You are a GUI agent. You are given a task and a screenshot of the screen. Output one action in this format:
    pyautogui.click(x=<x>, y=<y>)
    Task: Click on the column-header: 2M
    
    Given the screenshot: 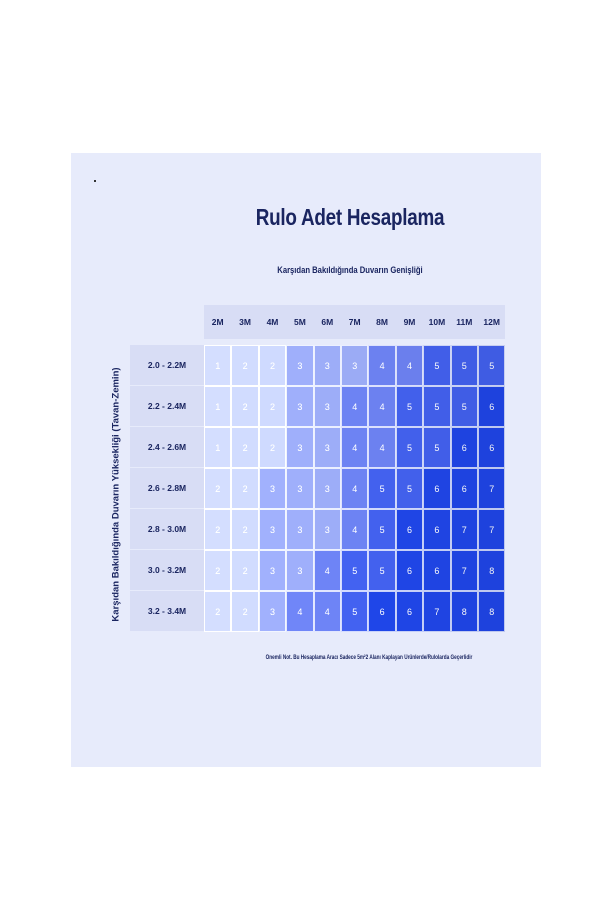 What is the action you would take?
    pyautogui.click(x=218, y=322)
    